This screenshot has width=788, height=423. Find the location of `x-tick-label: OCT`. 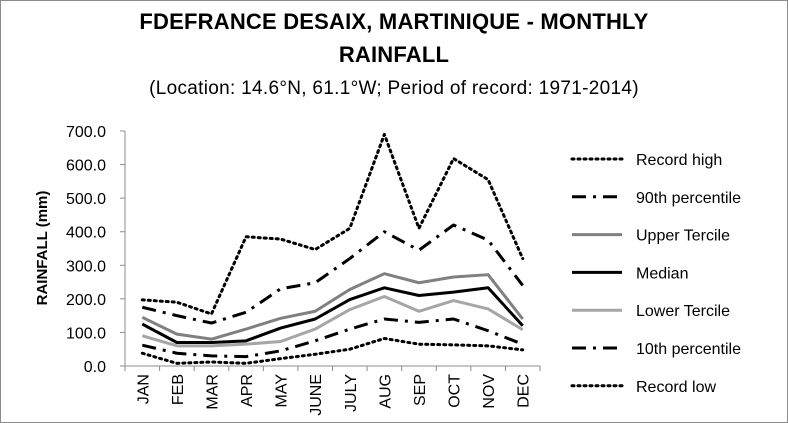

x-tick-label: OCT is located at coordinates (455, 391).